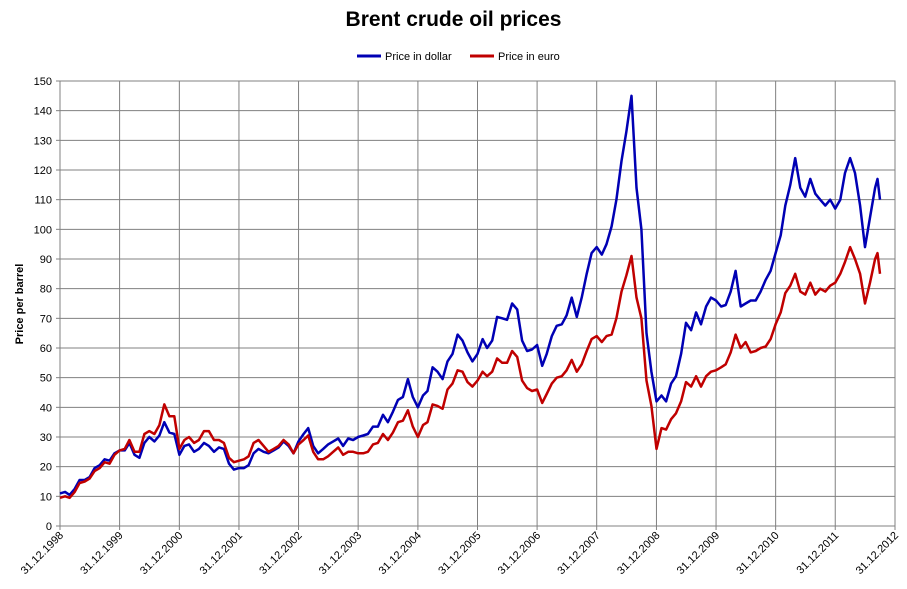 This screenshot has width=907, height=589. I want to click on x-tick-label: 31.12.1998, so click(42, 553).